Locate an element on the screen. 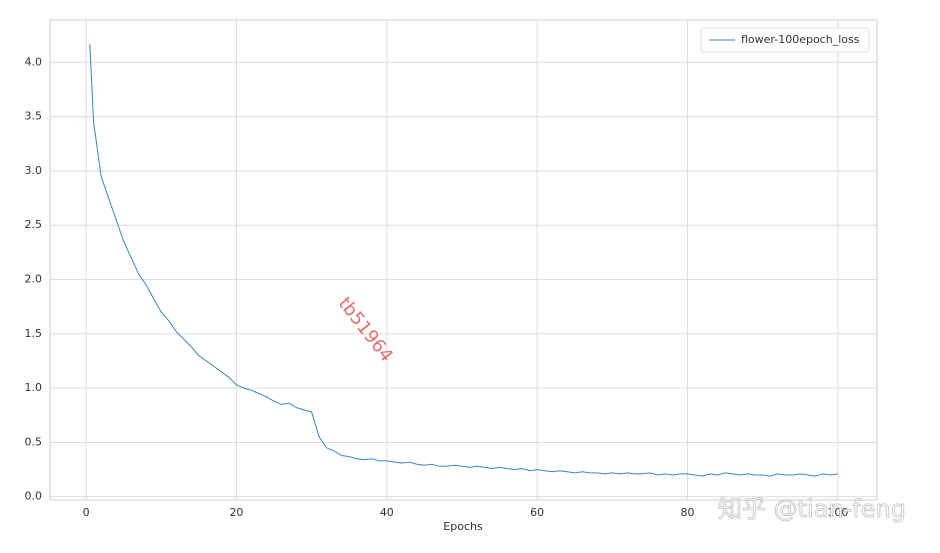 This screenshot has width=940, height=553. legend-label: flower-100epoch_loss is located at coordinates (800, 39).